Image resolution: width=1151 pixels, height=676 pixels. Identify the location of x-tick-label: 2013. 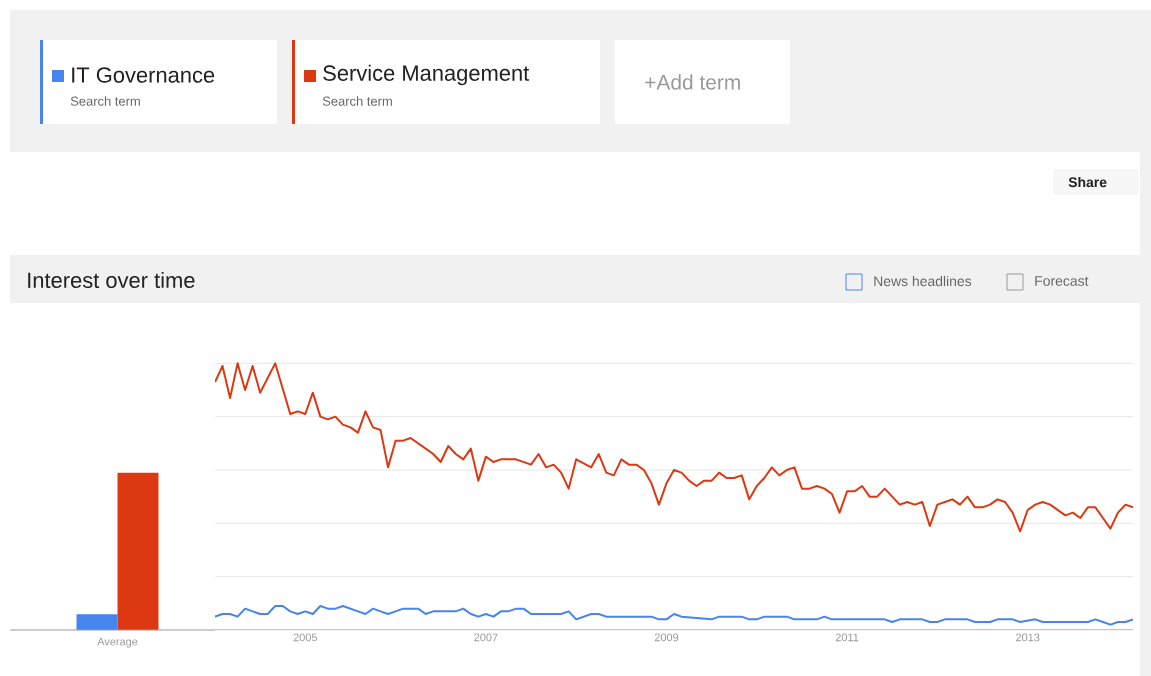
(1028, 637).